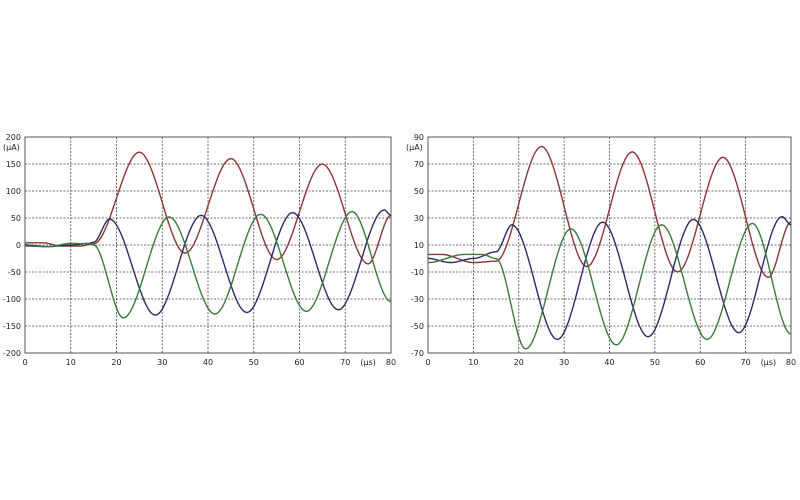 The width and height of the screenshot is (800, 500). I want to click on y-tick-label: 200, so click(13, 137).